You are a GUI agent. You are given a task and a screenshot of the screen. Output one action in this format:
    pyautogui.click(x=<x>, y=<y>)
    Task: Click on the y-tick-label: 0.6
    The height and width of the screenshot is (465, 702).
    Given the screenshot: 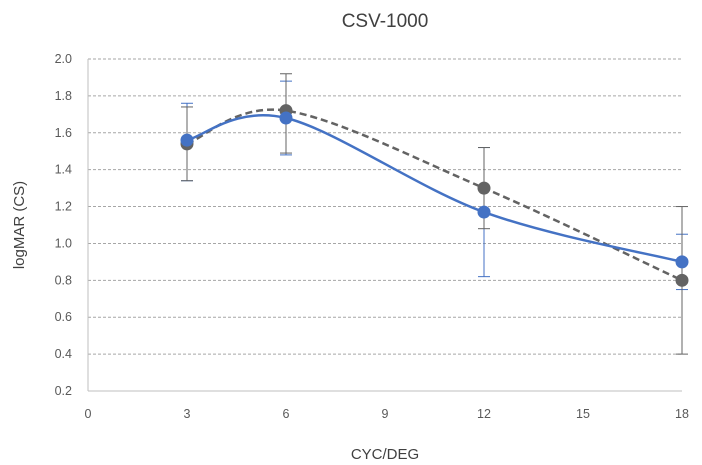 What is the action you would take?
    pyautogui.click(x=63, y=317)
    